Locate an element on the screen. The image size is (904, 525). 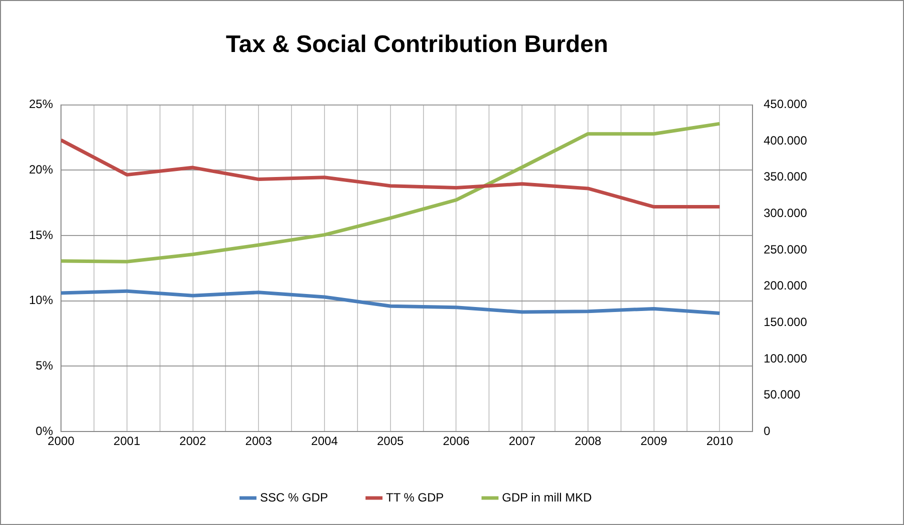
y2-tick-label: 50.000 is located at coordinates (782, 395).